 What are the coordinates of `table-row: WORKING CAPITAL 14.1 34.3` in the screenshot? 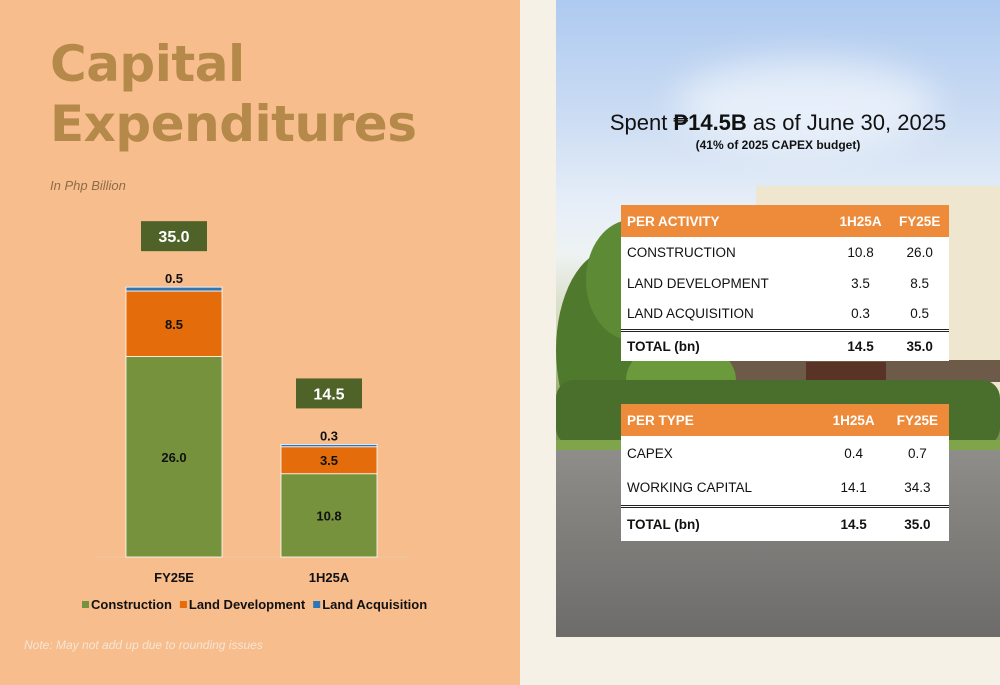 It's located at (785, 488).